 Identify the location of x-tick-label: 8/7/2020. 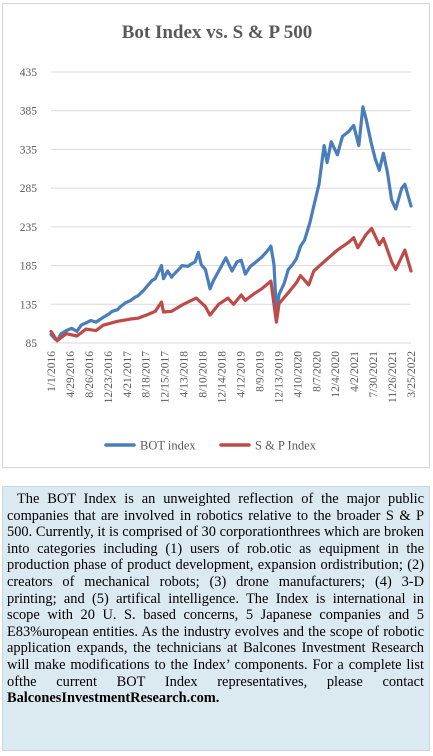
(317, 371).